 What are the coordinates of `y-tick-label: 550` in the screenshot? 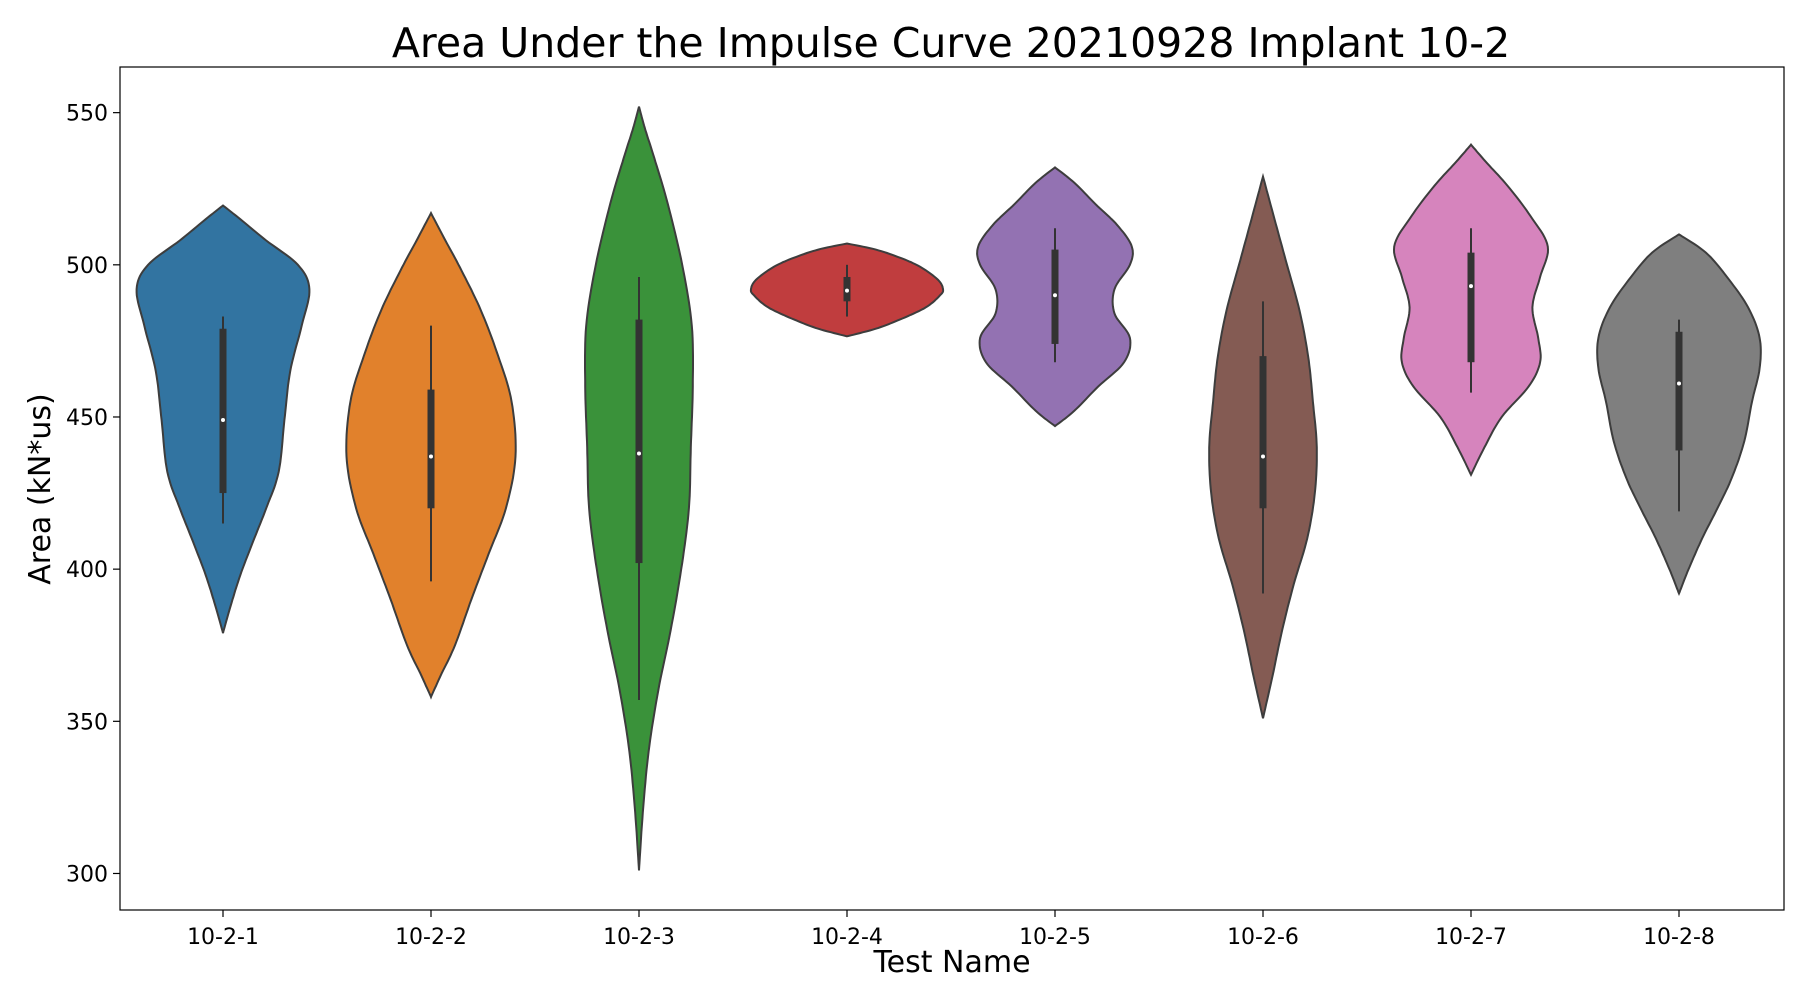 It's located at (87, 114).